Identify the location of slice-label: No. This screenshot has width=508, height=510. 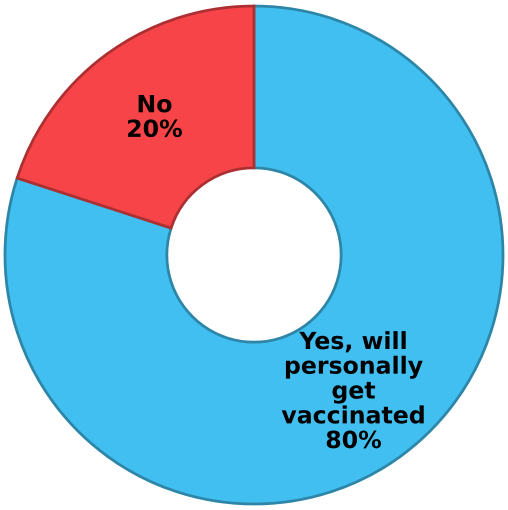
(155, 103).